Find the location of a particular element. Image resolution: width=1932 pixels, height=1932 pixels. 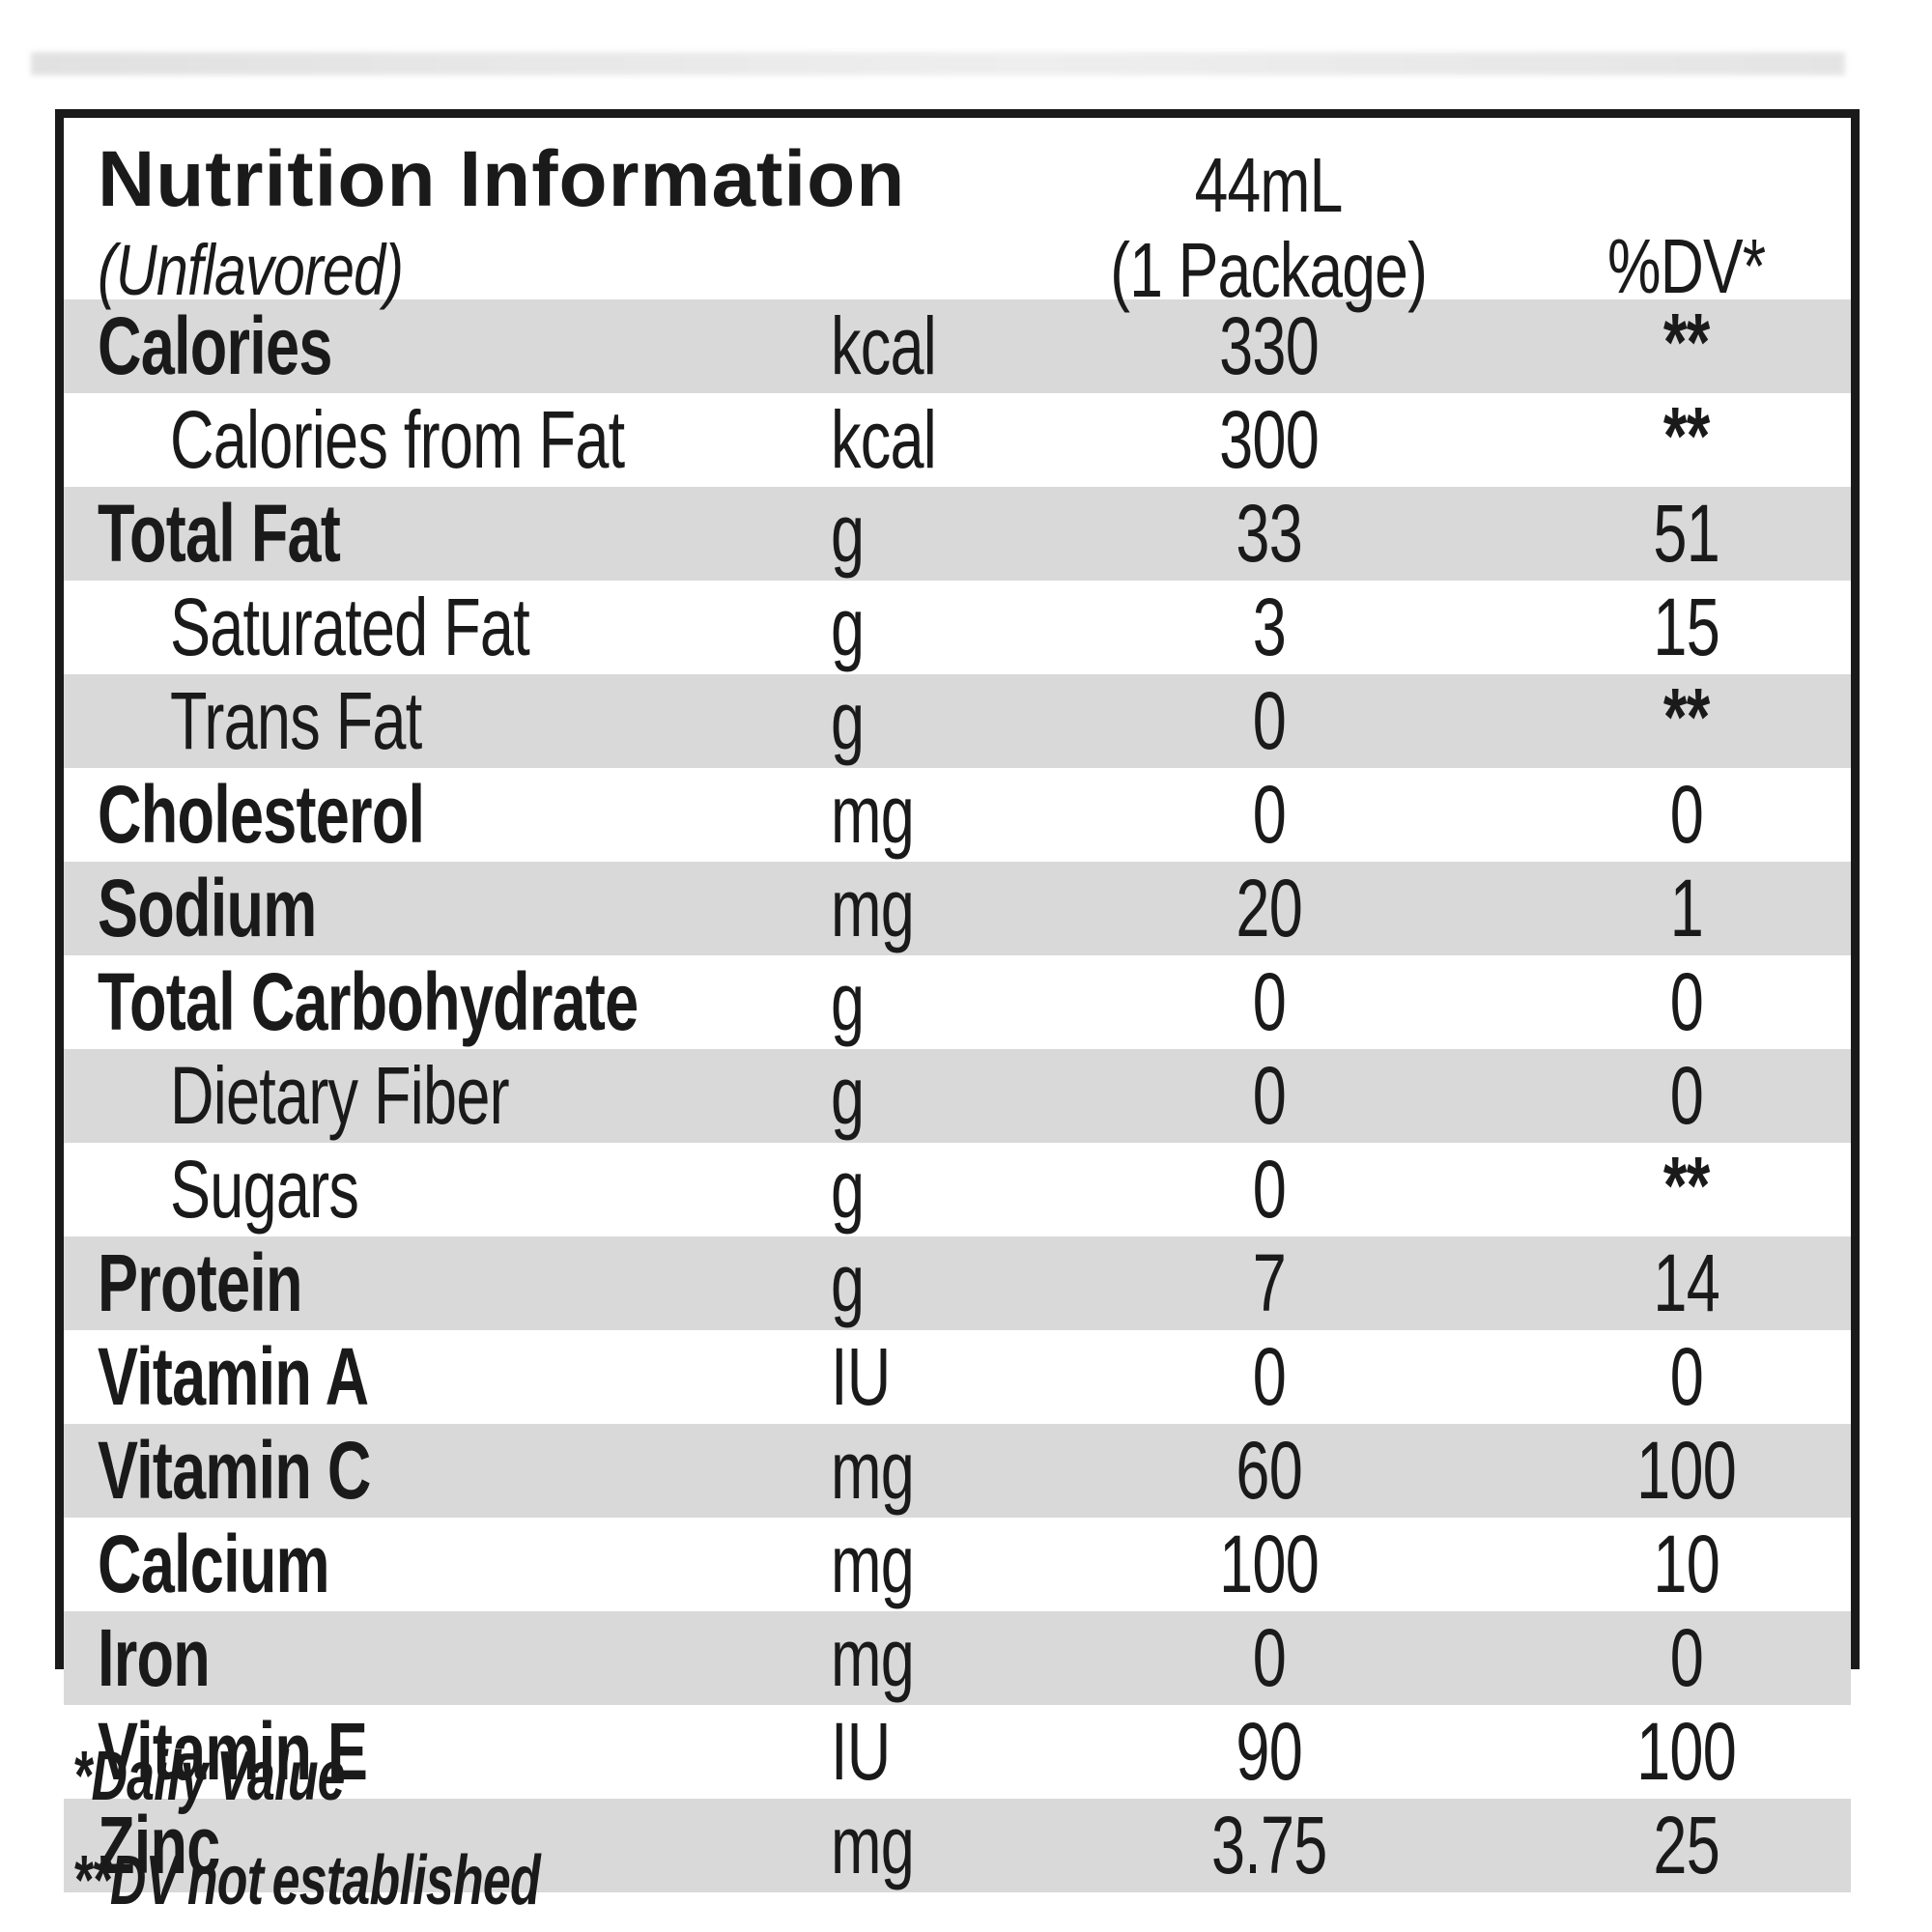

dv-column-header: %DV* is located at coordinates (1686, 266).